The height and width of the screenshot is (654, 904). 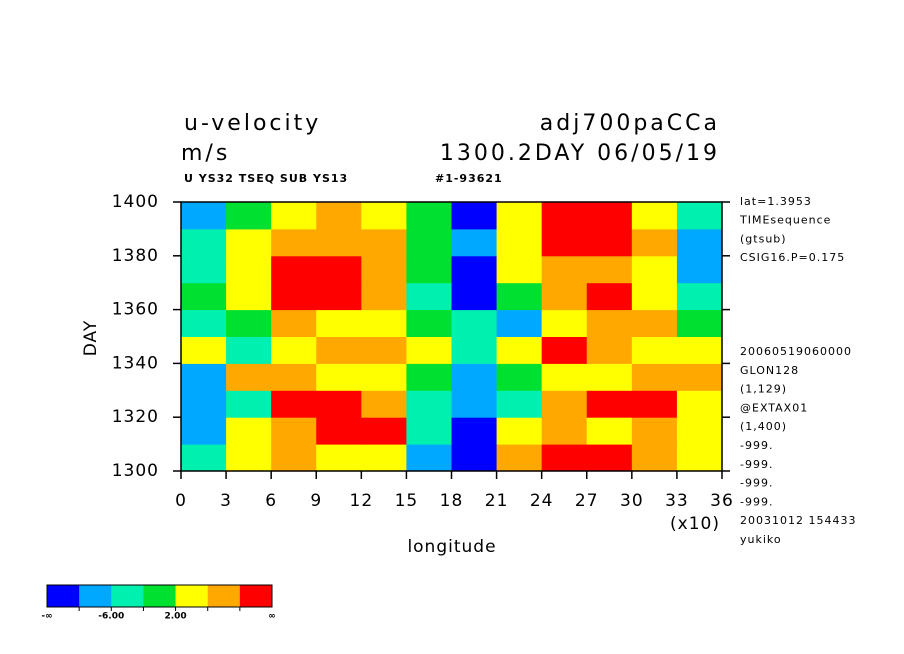 What do you see at coordinates (135, 310) in the screenshot?
I see `y-tick-label: 1360` at bounding box center [135, 310].